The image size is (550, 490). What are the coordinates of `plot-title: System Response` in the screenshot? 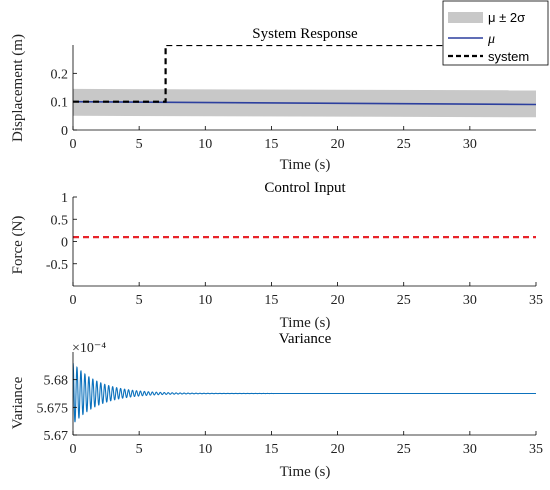 It's located at (305, 34).